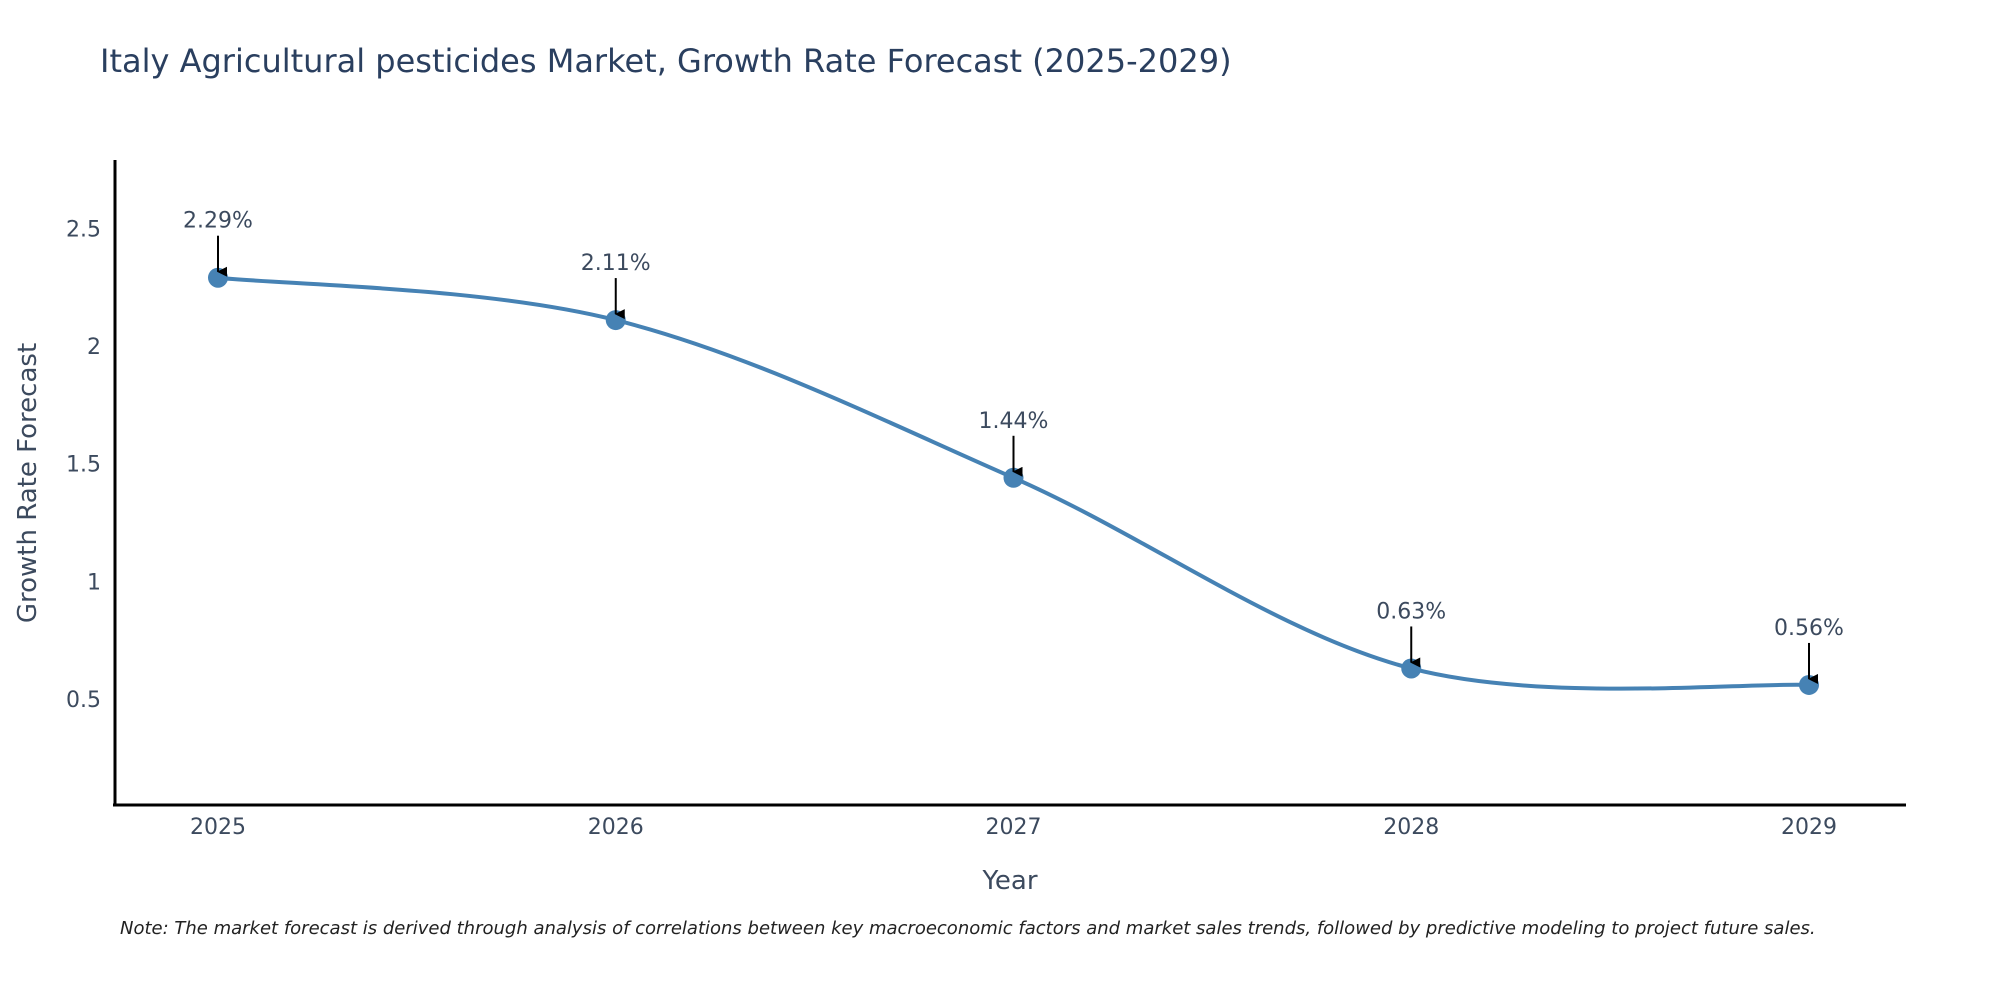  I want to click on x-tick-label: 2026, so click(616, 827).